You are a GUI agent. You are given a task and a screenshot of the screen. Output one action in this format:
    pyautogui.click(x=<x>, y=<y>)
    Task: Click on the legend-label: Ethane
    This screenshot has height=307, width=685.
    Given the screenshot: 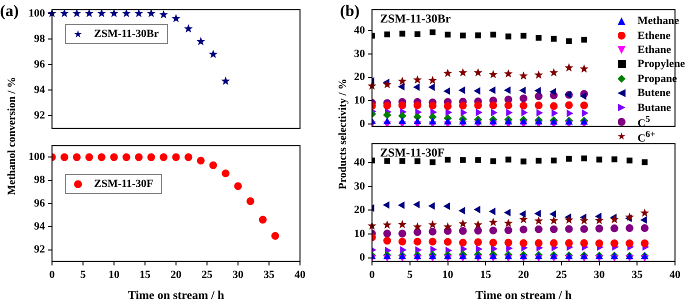 What is the action you would take?
    pyautogui.click(x=655, y=50)
    